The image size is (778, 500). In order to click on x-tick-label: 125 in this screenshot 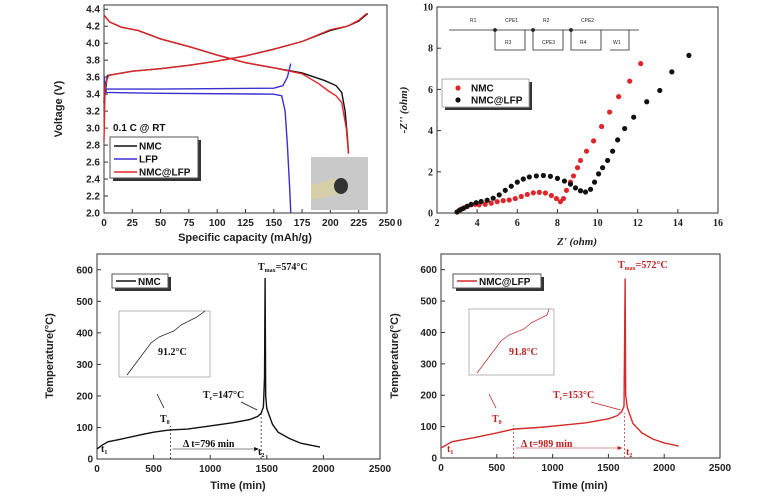, I will do `click(245, 223)`.